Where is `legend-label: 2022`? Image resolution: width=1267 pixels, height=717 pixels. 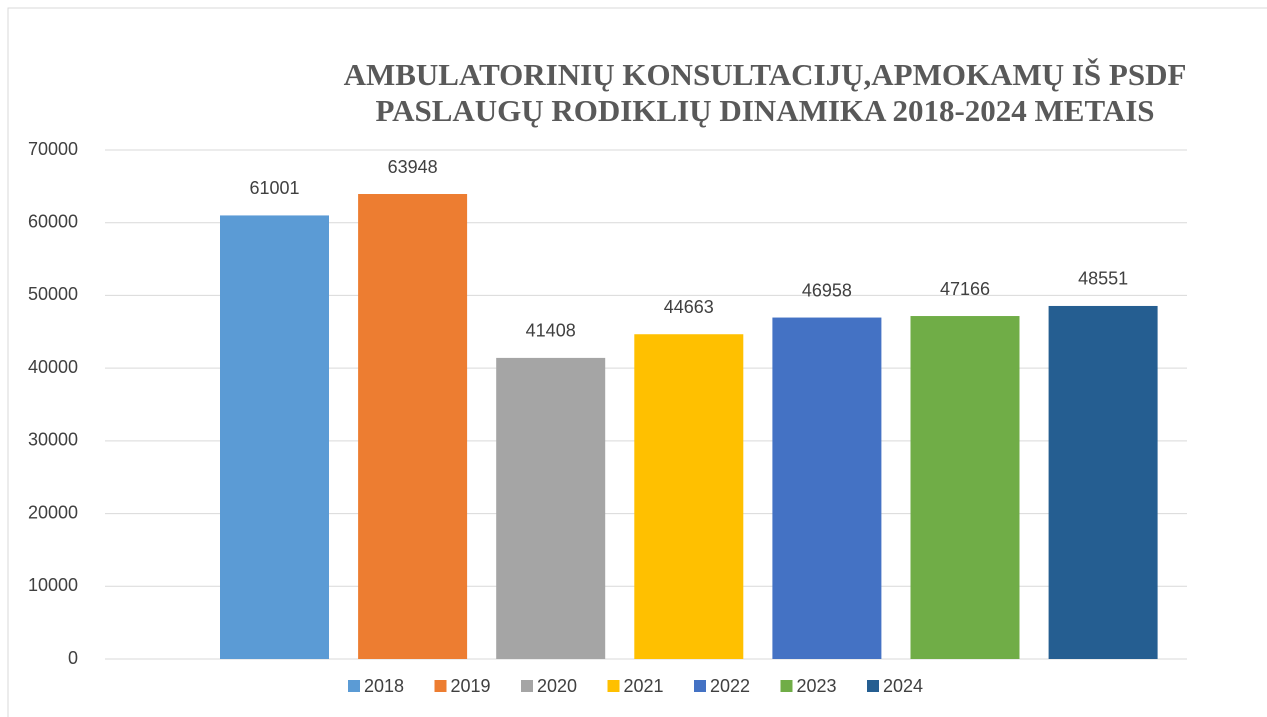 legend-label: 2022 is located at coordinates (730, 686).